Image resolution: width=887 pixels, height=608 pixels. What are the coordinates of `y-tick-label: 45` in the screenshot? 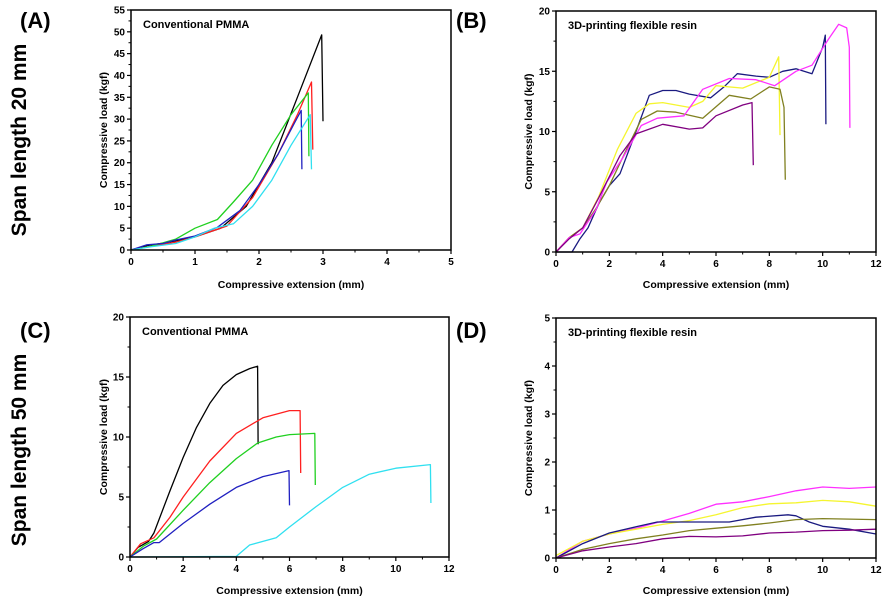 It's located at (120, 54).